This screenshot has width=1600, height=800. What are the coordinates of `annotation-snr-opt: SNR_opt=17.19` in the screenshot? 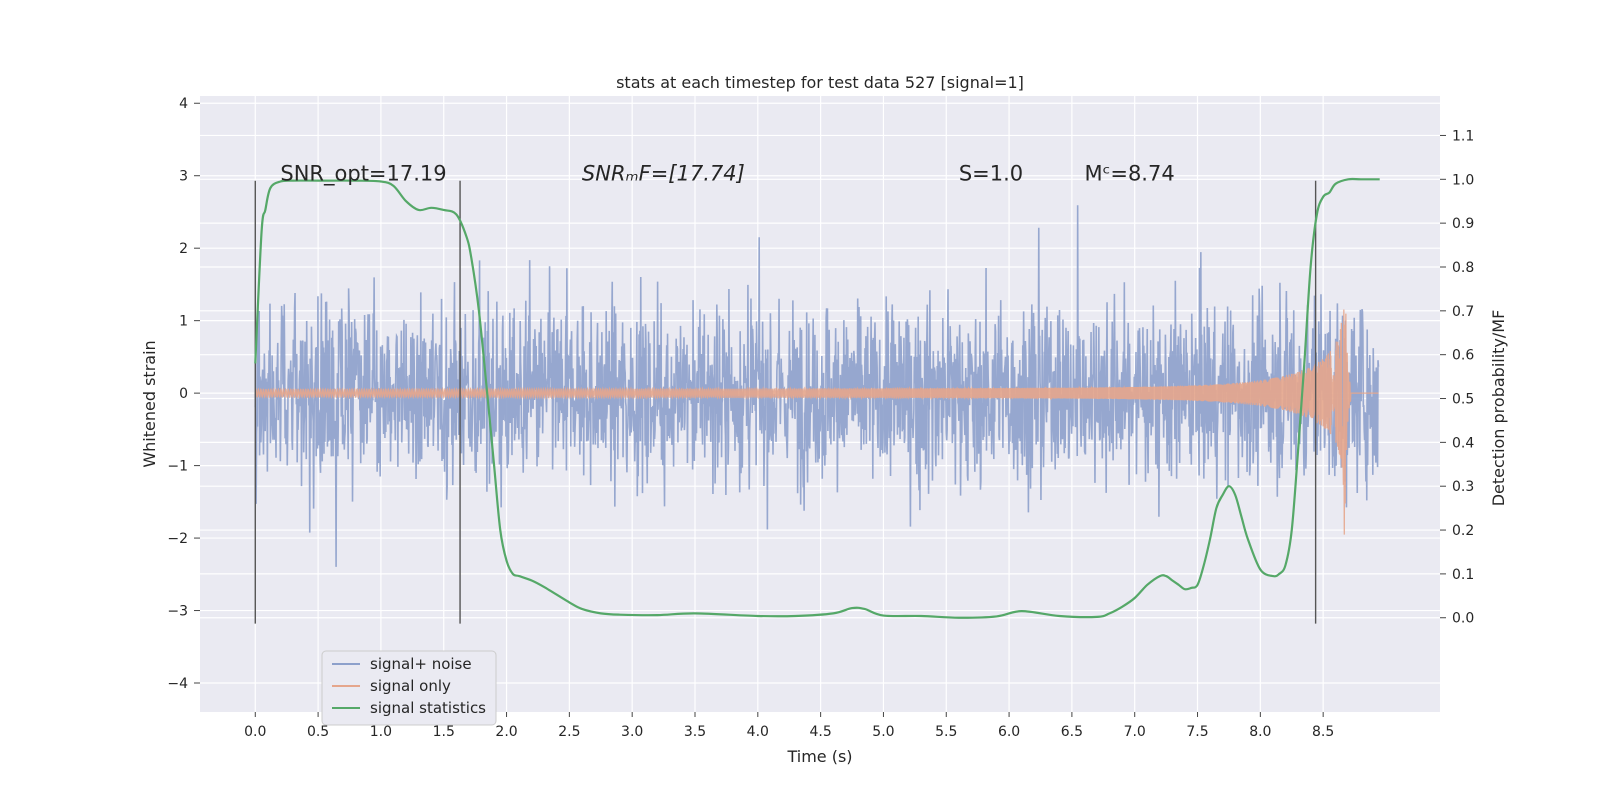 It's located at (363, 173).